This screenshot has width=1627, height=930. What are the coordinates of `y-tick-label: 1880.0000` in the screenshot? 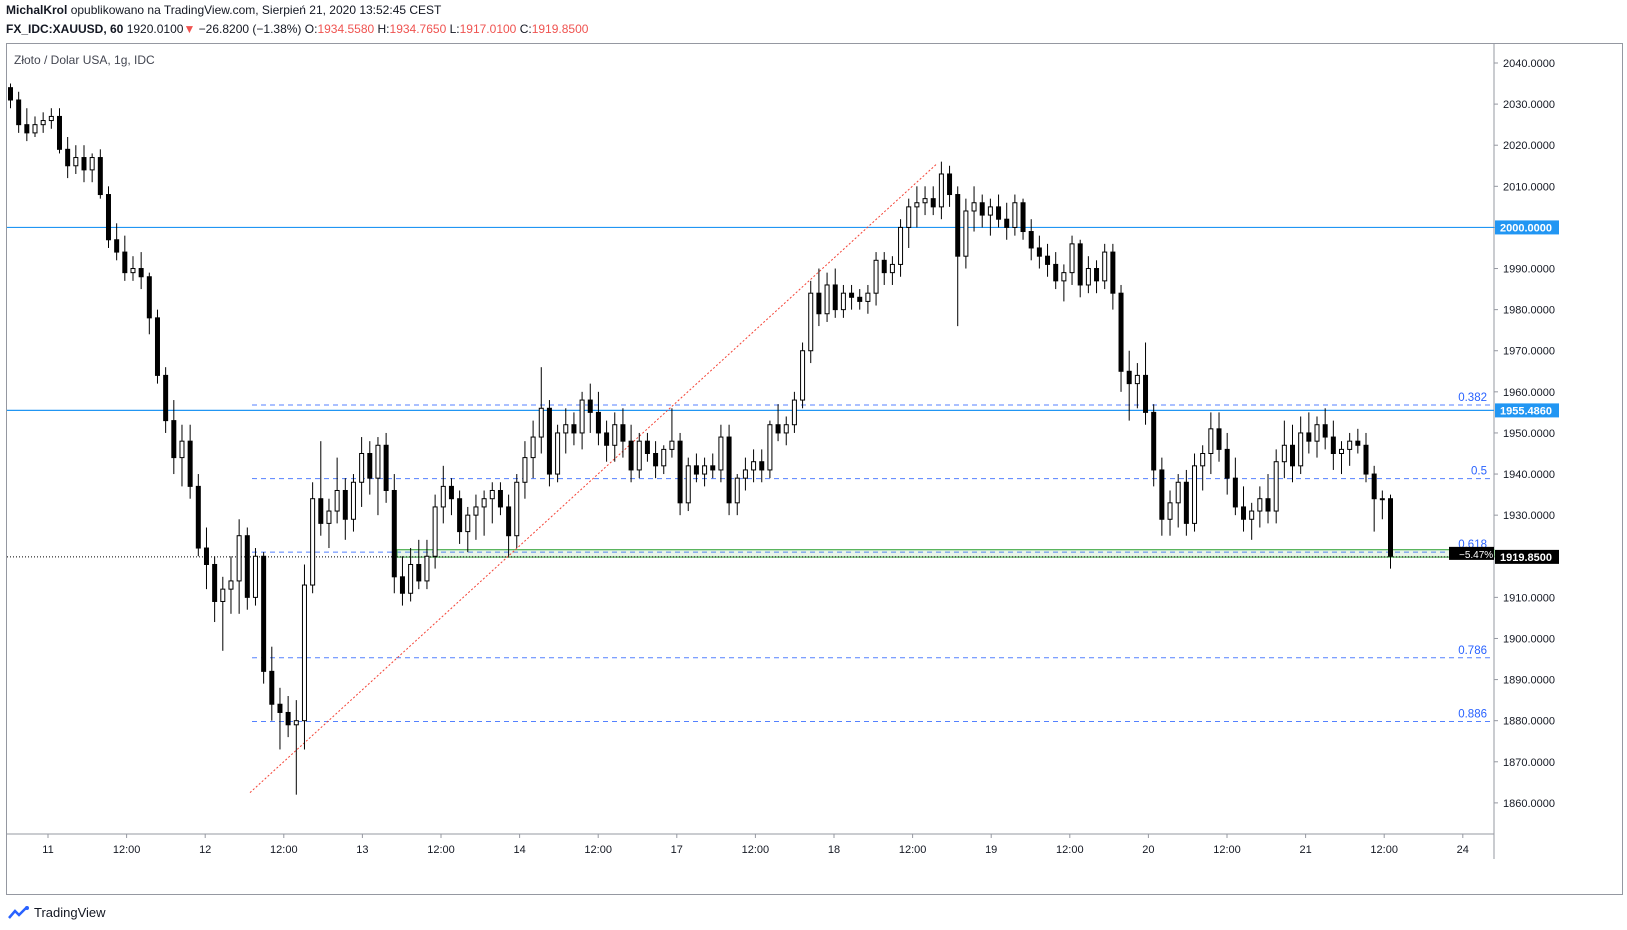 It's located at (1529, 722).